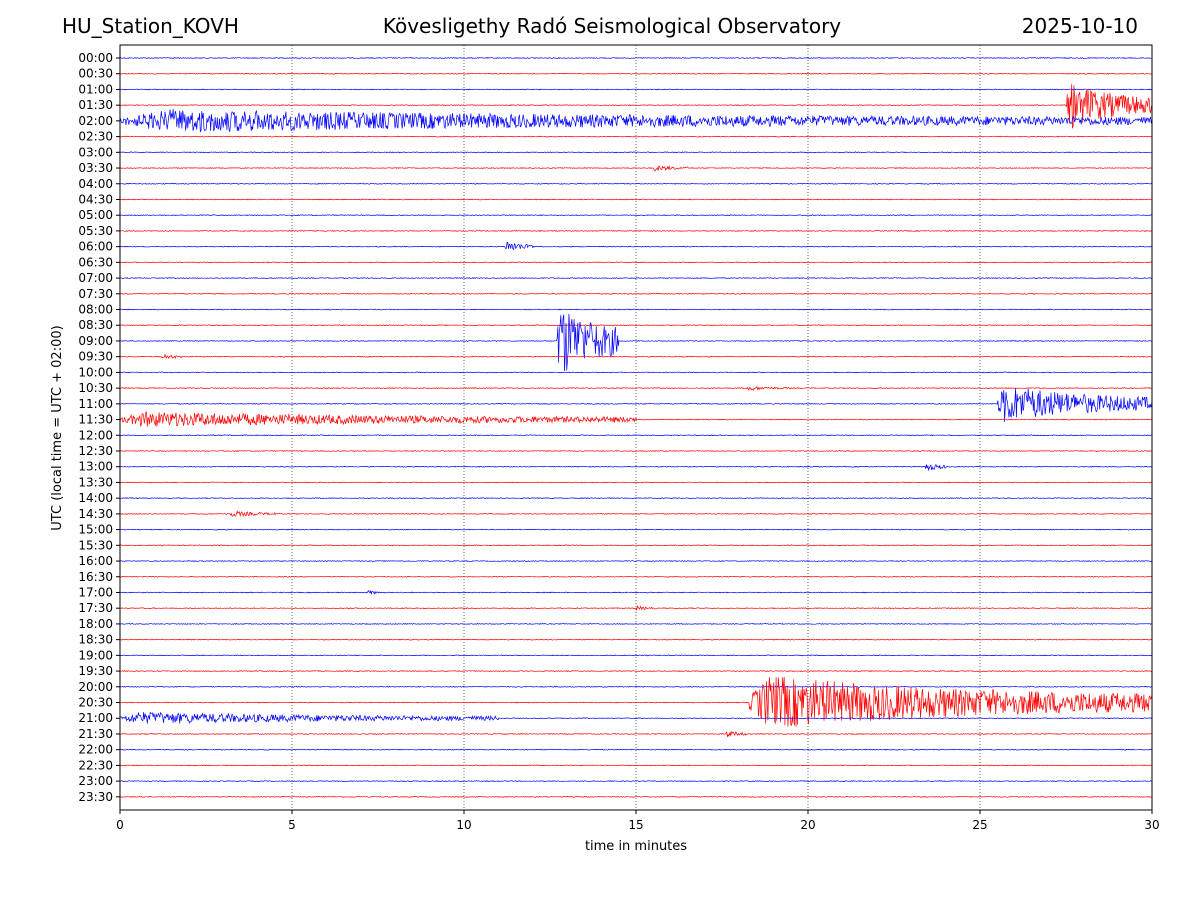  I want to click on y-tick-label: 13:30, so click(95, 482).